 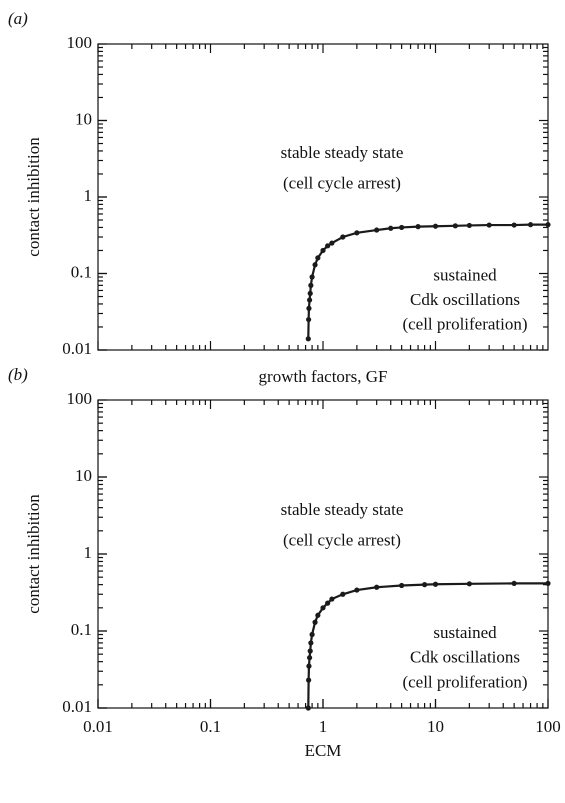 What do you see at coordinates (210, 726) in the screenshot?
I see `x-tick-label: 0.1` at bounding box center [210, 726].